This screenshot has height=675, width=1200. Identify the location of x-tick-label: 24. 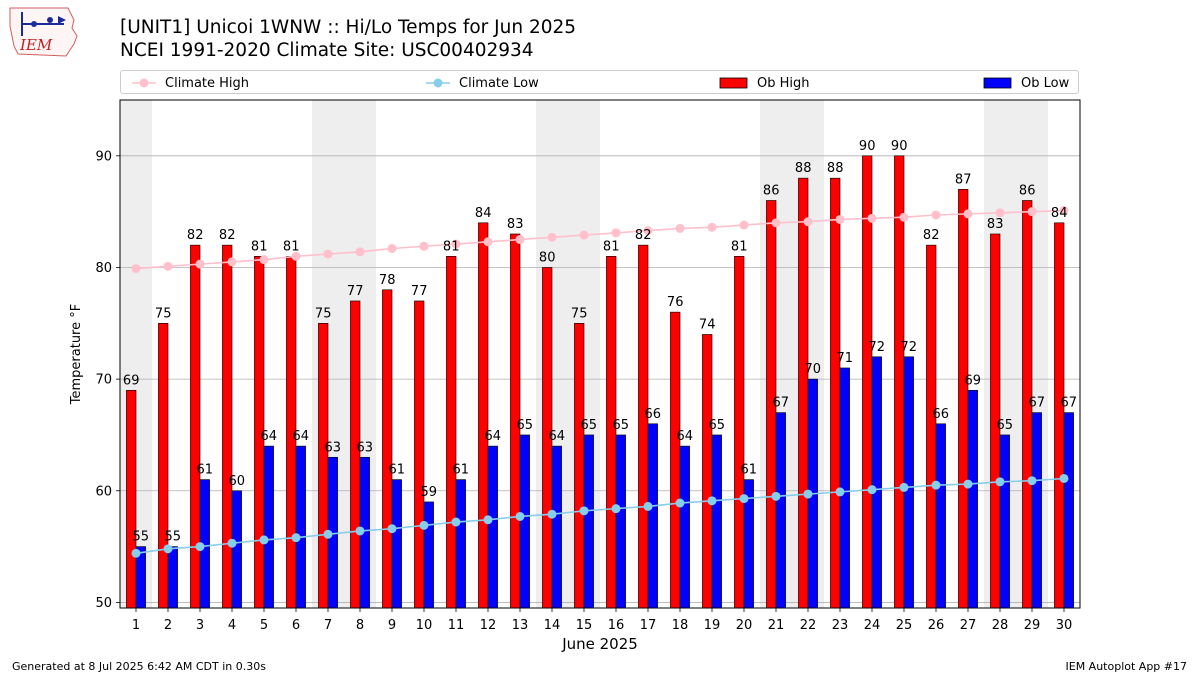
(872, 625).